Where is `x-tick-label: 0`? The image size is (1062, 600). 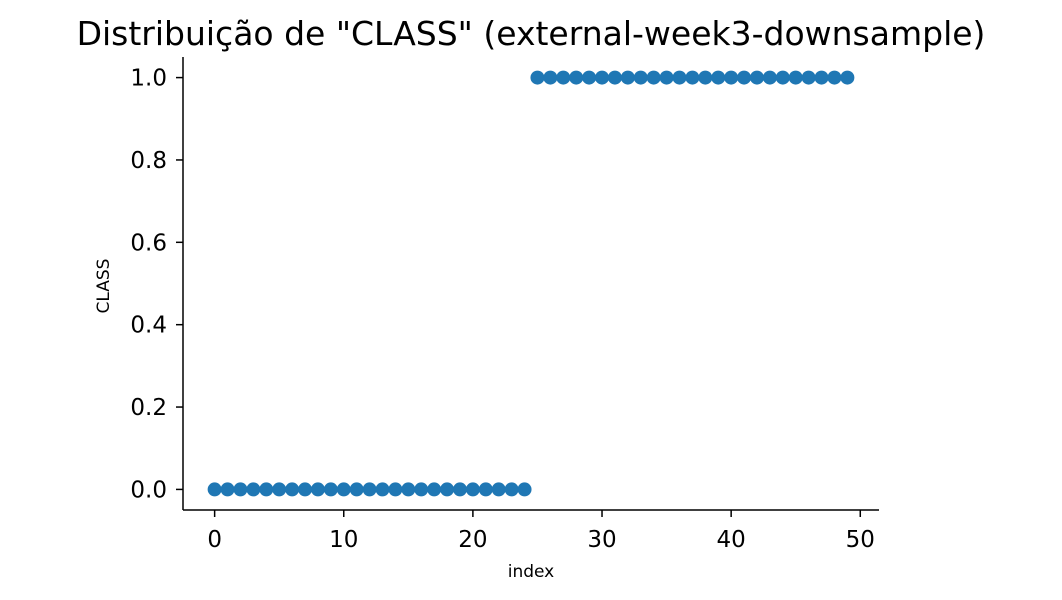 x-tick-label: 0 is located at coordinates (214, 540).